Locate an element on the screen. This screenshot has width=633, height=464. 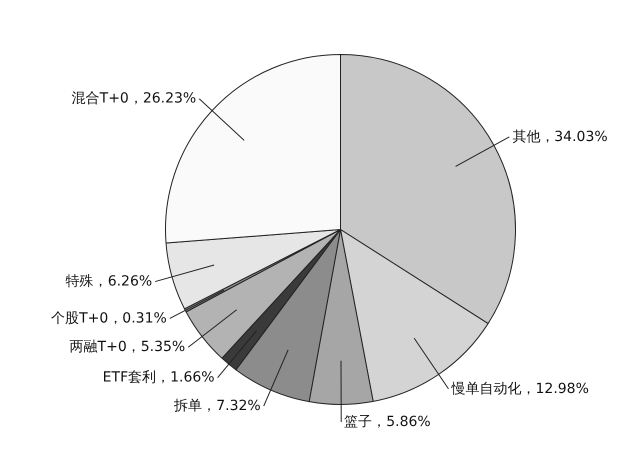
slice-label: 慢单自动化，12.98% is located at coordinates (519, 388).